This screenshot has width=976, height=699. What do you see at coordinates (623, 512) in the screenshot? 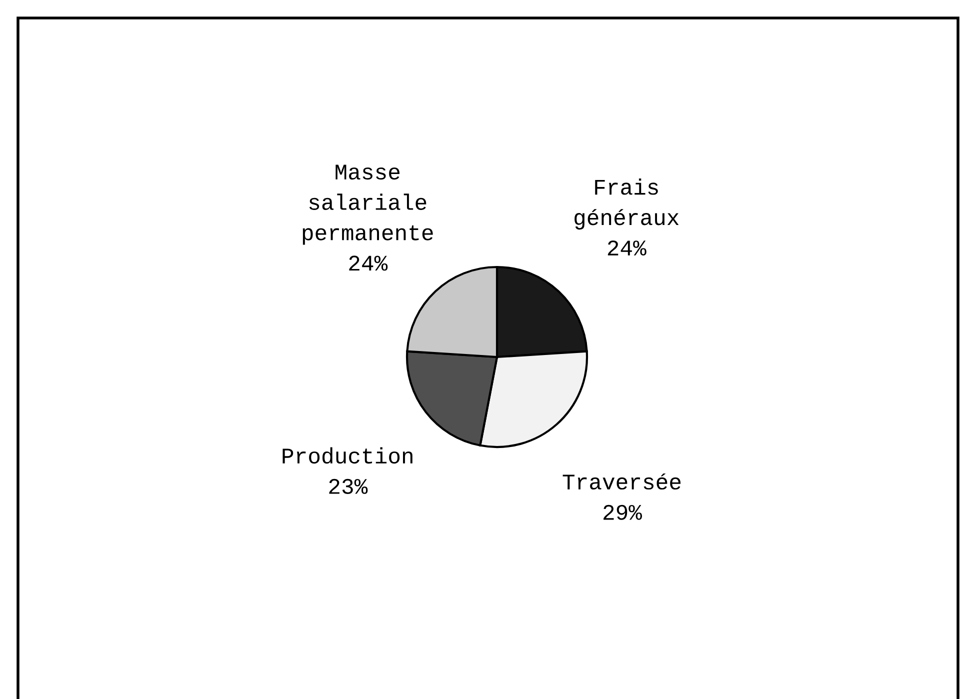
I see `data-label: 29%` at bounding box center [623, 512].